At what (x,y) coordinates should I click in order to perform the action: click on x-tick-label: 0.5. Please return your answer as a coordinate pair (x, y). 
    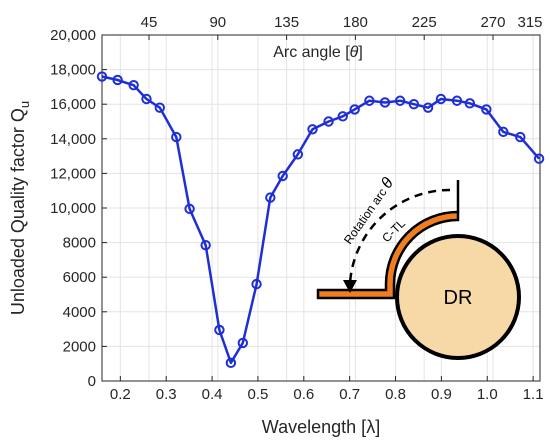
    Looking at the image, I should click on (258, 394).